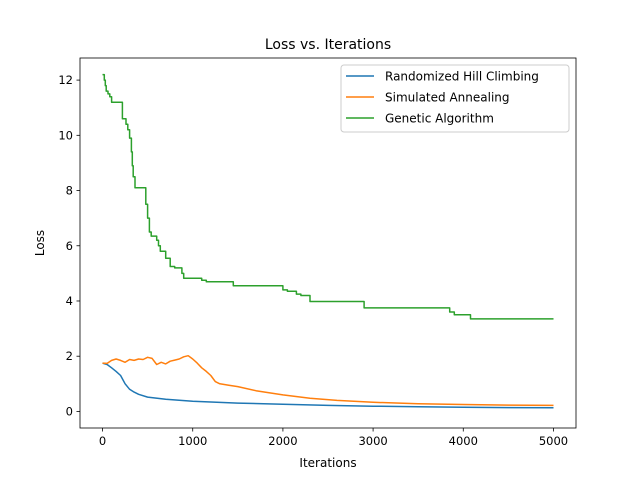 Image resolution: width=640 pixels, height=480 pixels. Describe the element at coordinates (69, 356) in the screenshot. I see `y-tick-label: 2` at that location.